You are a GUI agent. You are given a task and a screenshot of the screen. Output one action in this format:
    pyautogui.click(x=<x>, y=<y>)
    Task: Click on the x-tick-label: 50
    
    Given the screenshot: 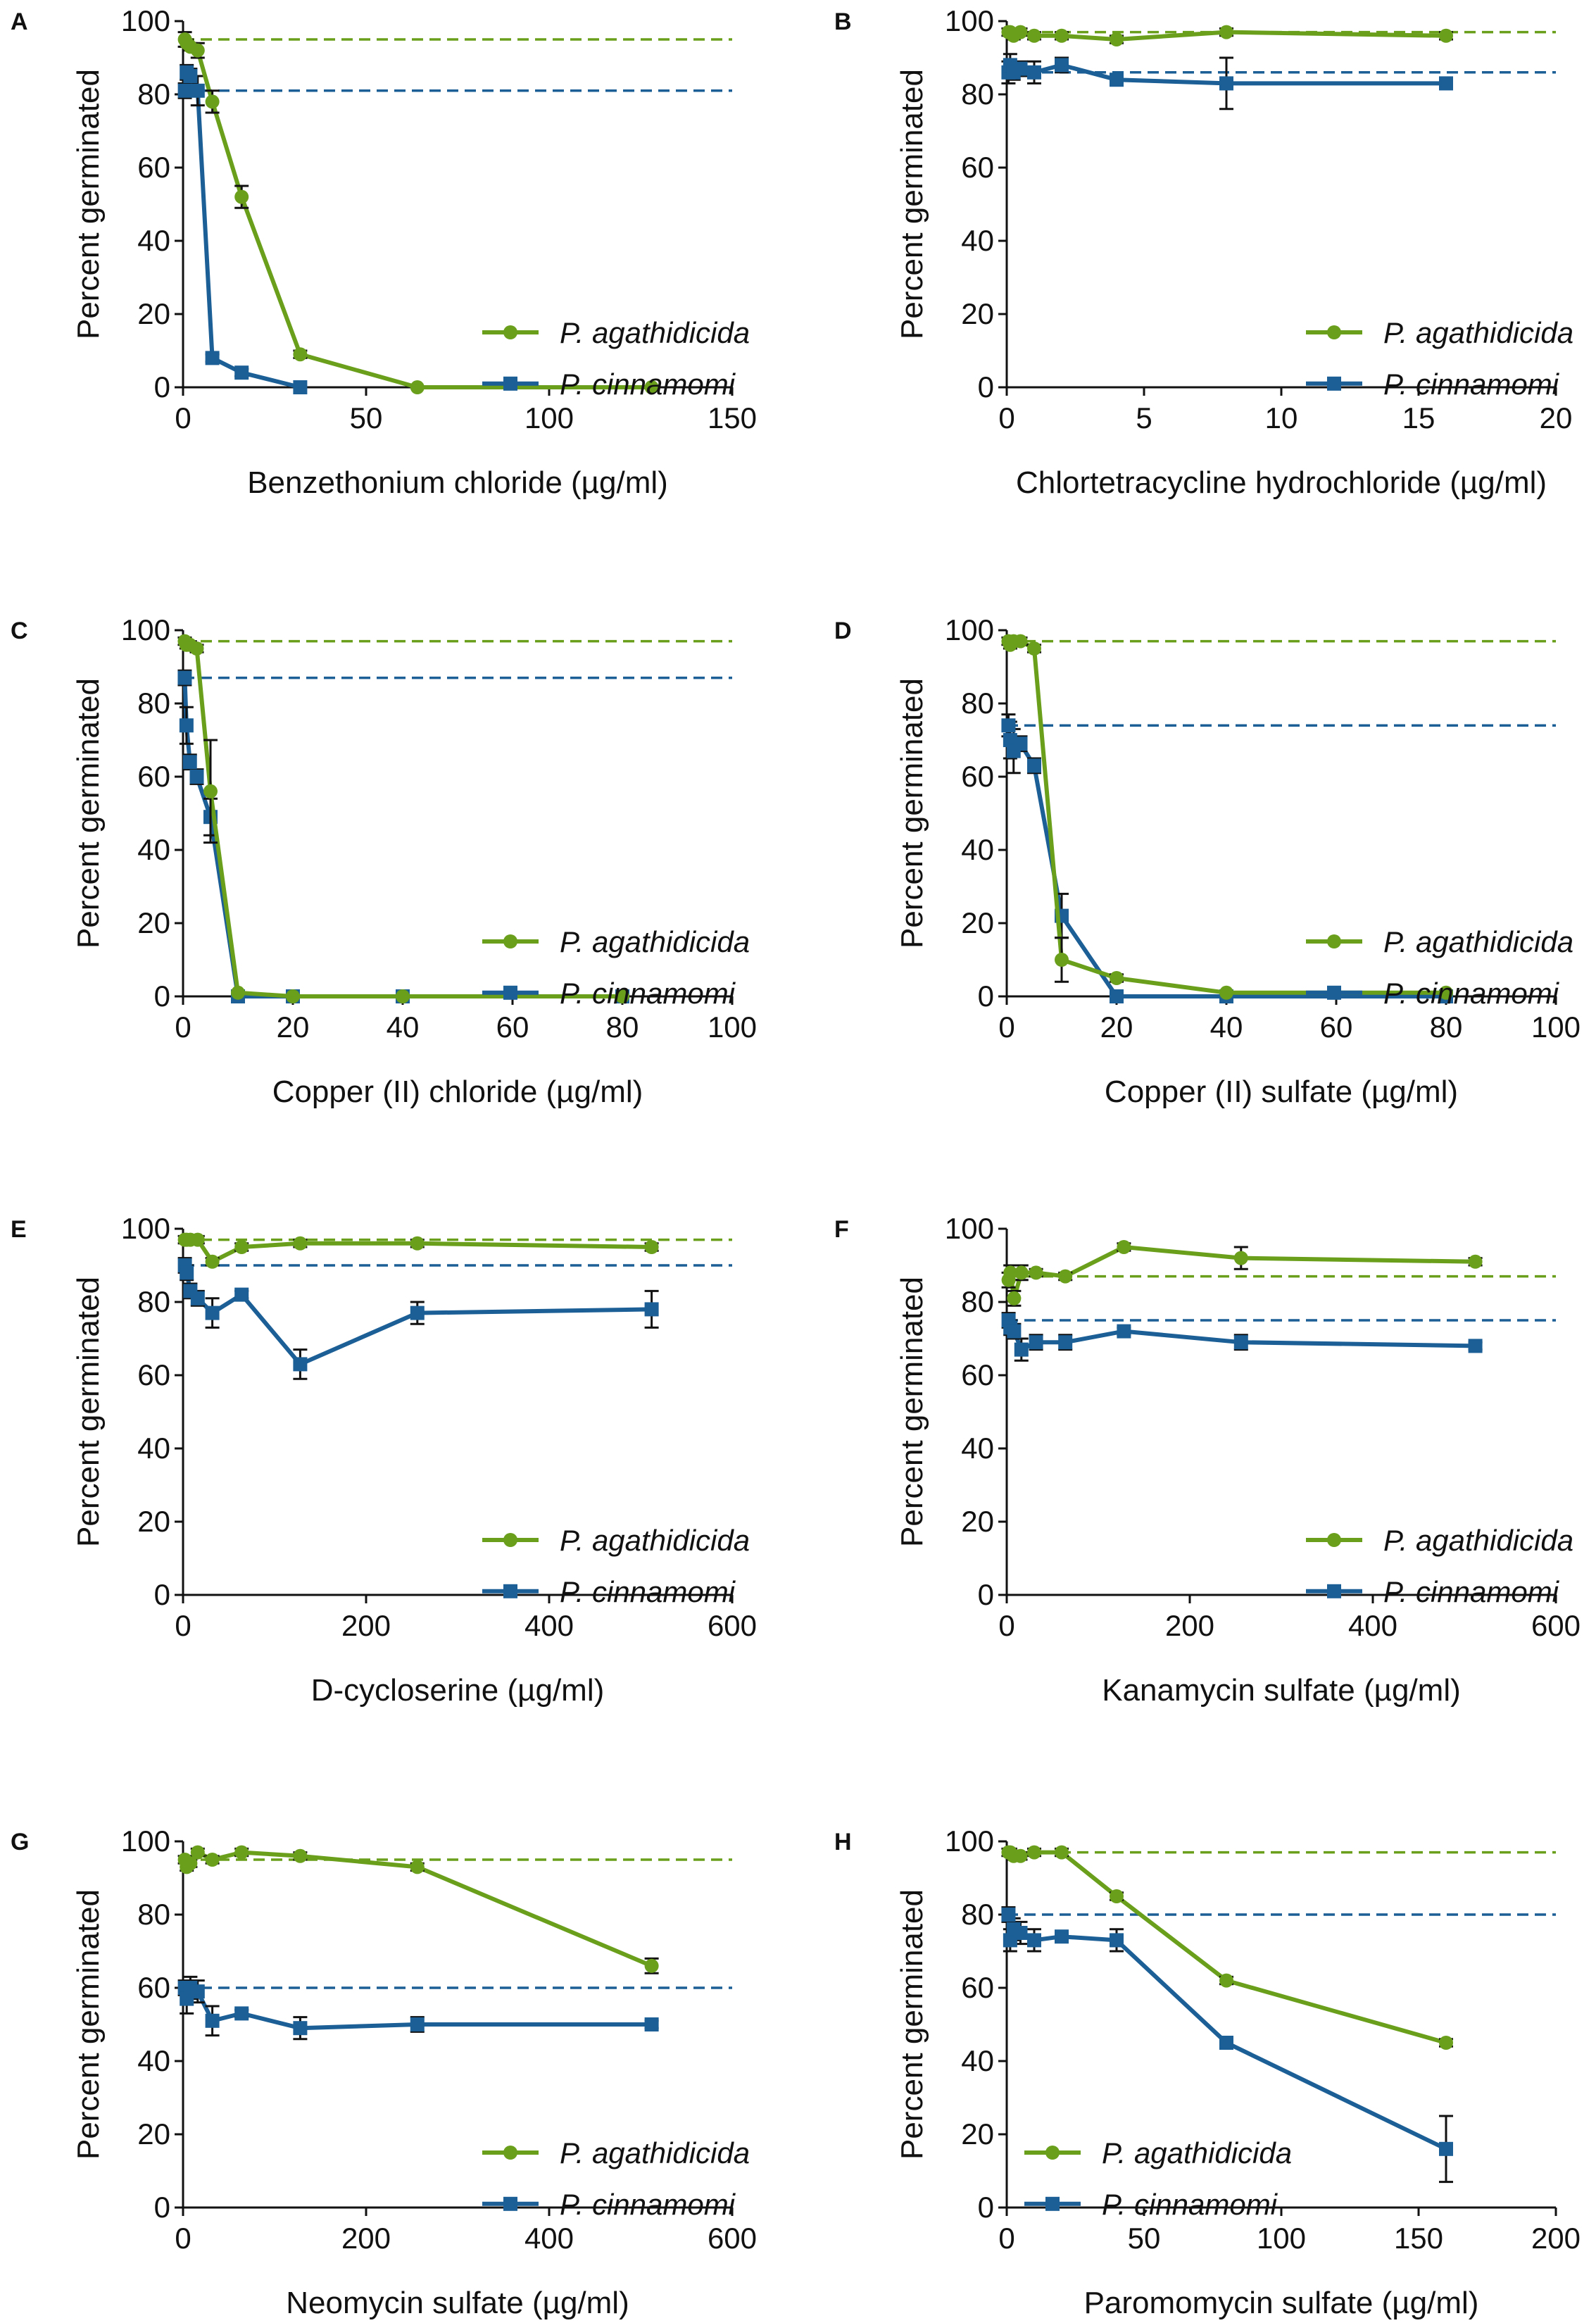 What is the action you would take?
    pyautogui.click(x=1144, y=2238)
    